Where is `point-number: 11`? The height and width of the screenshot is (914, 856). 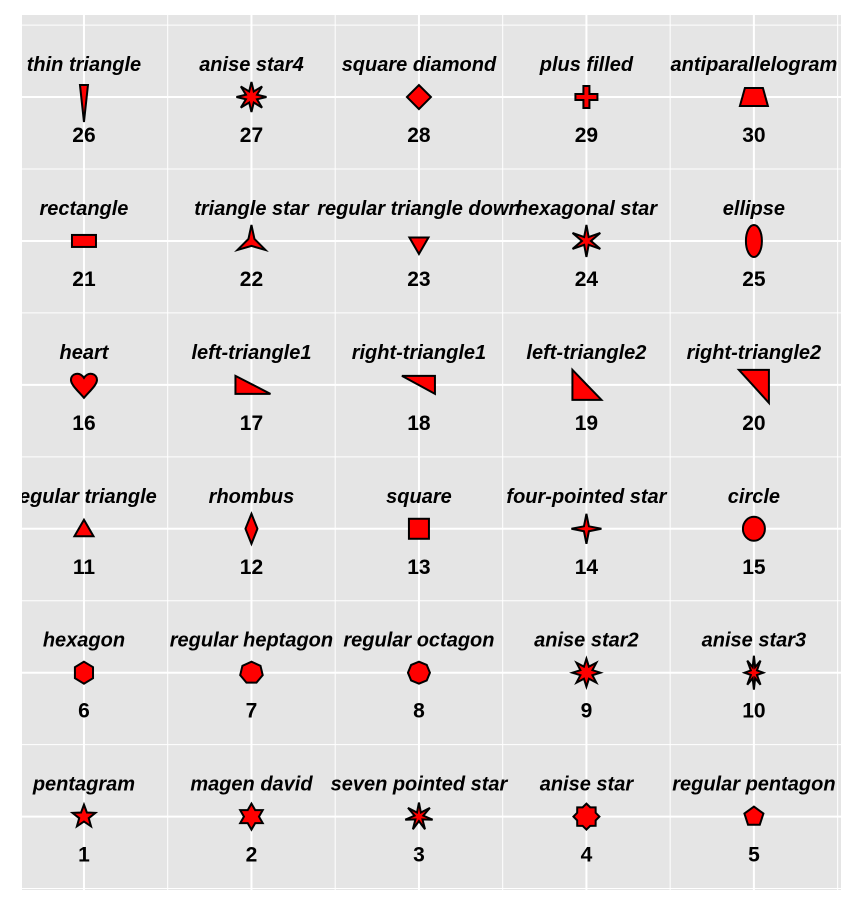 point-number: 11 is located at coordinates (84, 567).